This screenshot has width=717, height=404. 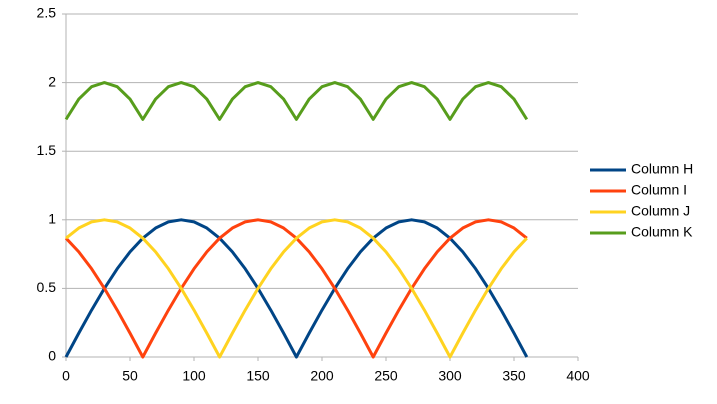 I want to click on x-tick-label: 350, so click(x=514, y=376).